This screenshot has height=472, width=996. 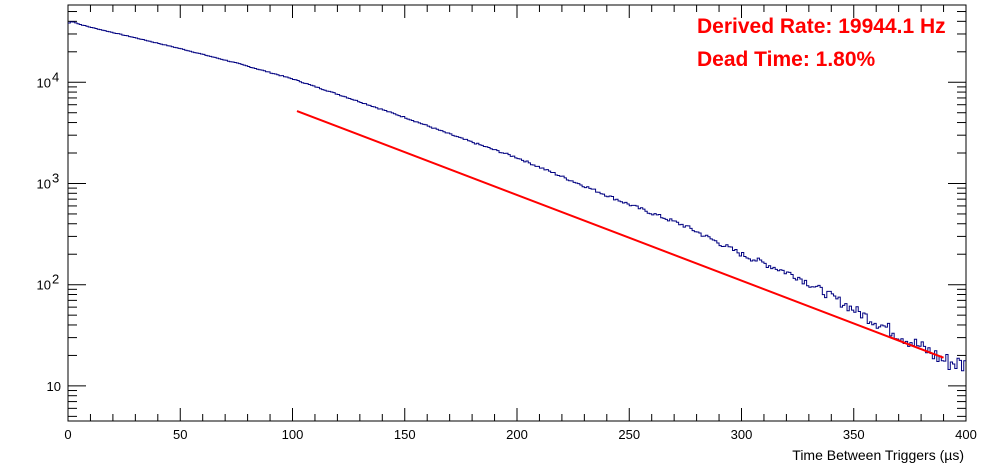 I want to click on x-tick-label: 350, so click(x=854, y=434).